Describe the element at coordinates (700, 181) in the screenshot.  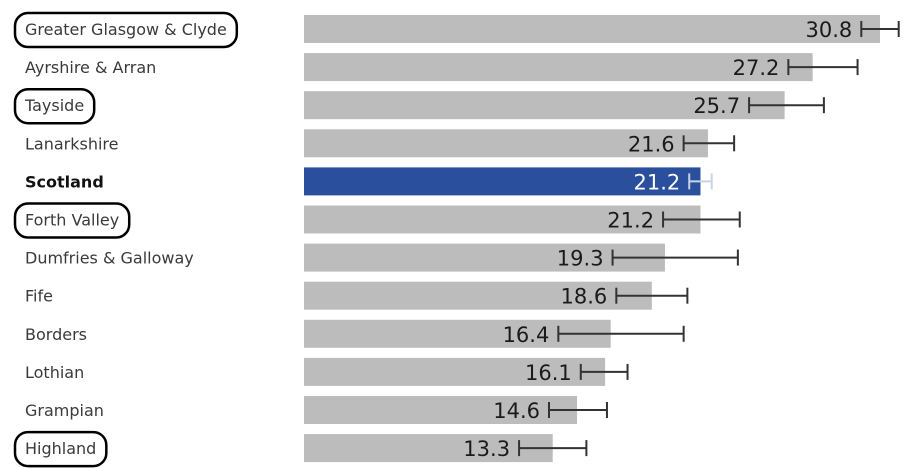
I see `error-bar-scotland` at that location.